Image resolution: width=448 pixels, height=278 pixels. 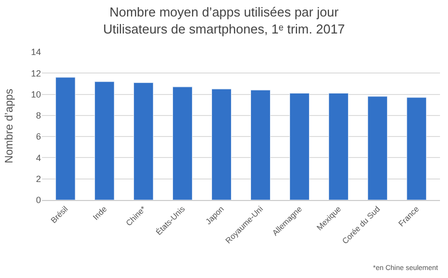 I want to click on y-tick-label: 12, so click(x=35, y=73).